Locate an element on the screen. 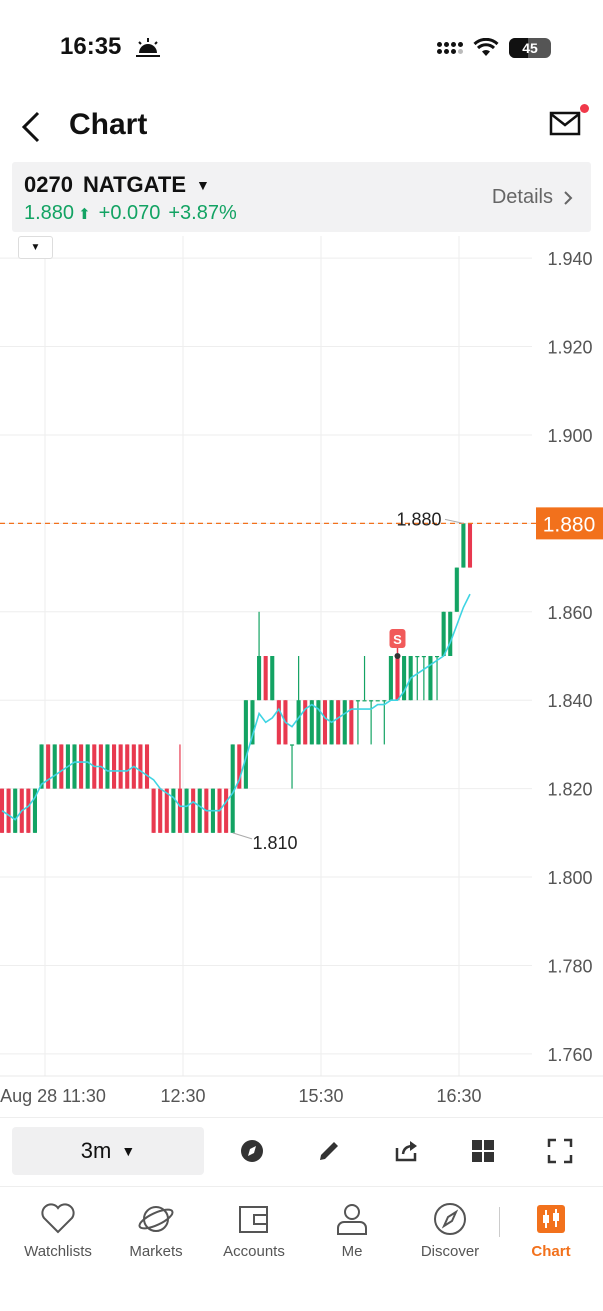  fullscreen-icon is located at coordinates (560, 1151).